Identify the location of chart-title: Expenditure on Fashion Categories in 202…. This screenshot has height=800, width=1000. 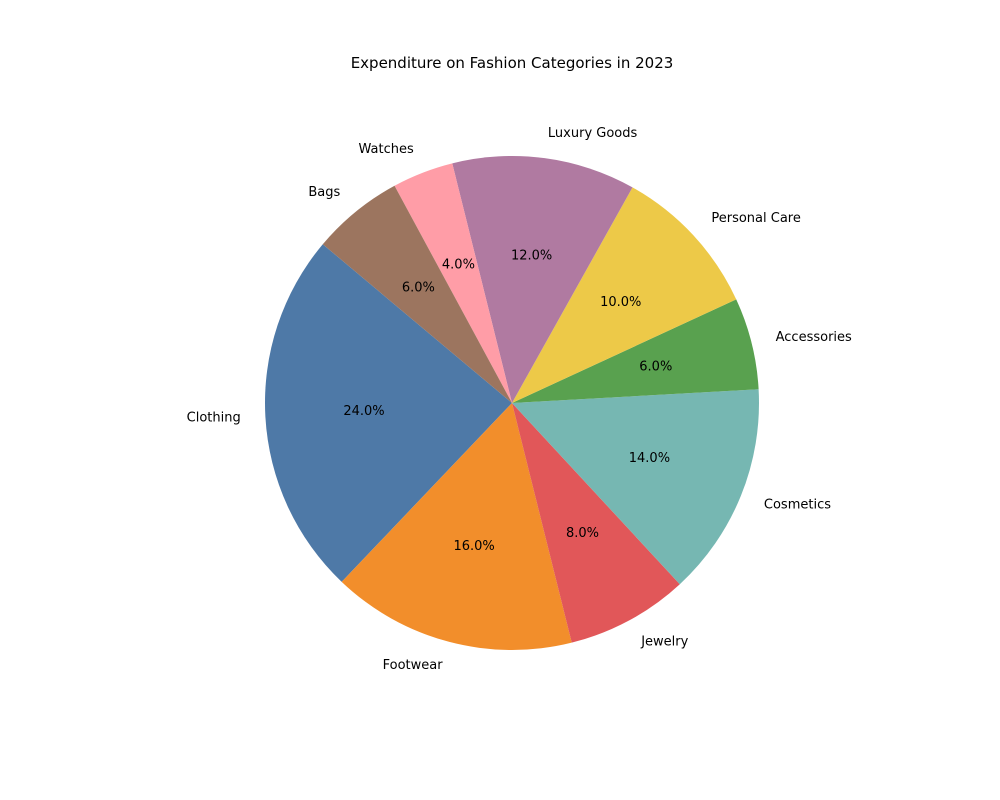
(512, 63).